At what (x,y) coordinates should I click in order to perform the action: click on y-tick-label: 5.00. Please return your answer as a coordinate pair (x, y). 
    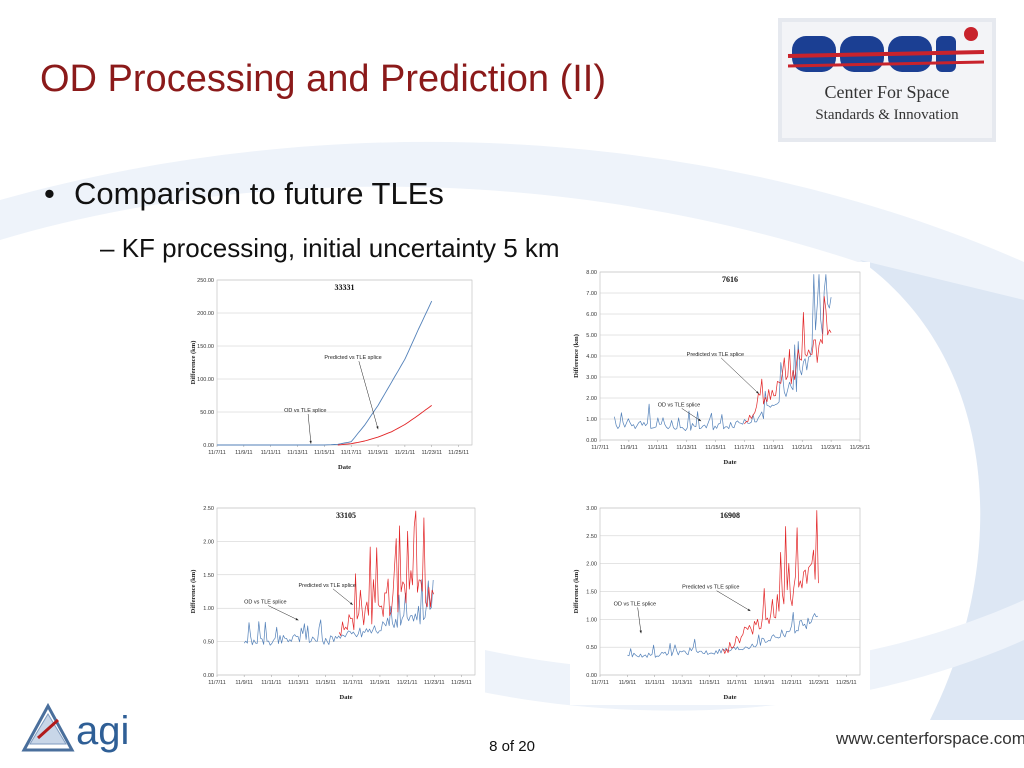
    Looking at the image, I should click on (591, 336).